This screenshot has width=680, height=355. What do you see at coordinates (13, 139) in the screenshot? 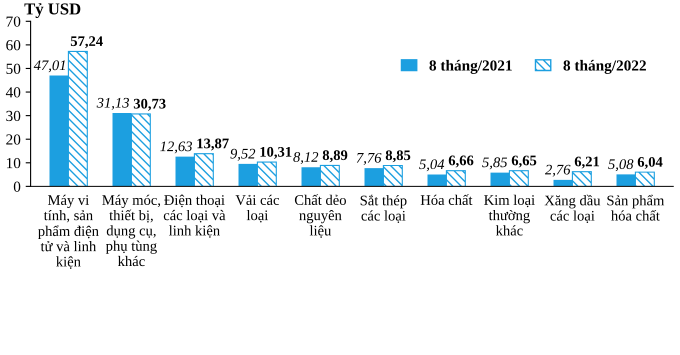
I see `y-tick-label: 20` at bounding box center [13, 139].